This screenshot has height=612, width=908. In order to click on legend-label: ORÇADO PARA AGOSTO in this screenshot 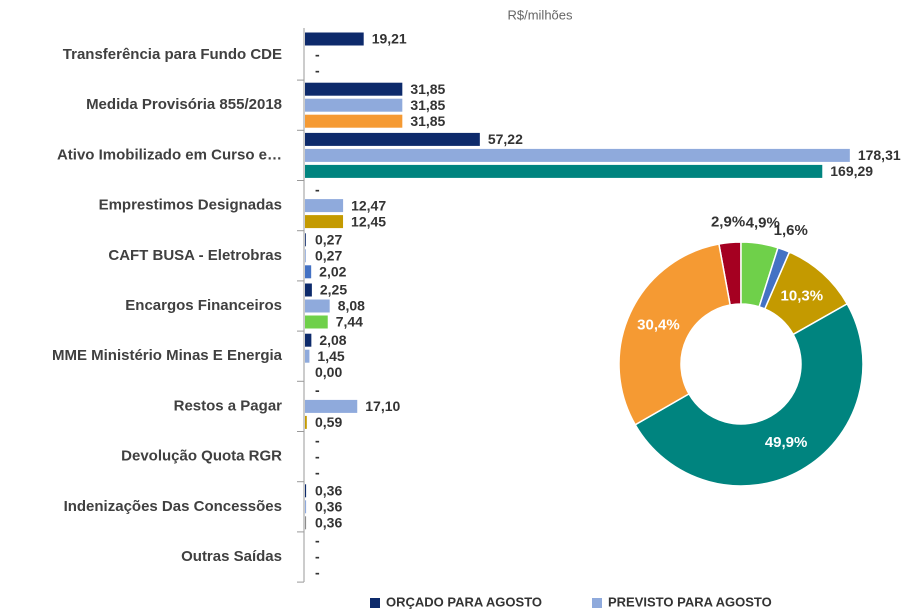, I will do `click(464, 601)`.